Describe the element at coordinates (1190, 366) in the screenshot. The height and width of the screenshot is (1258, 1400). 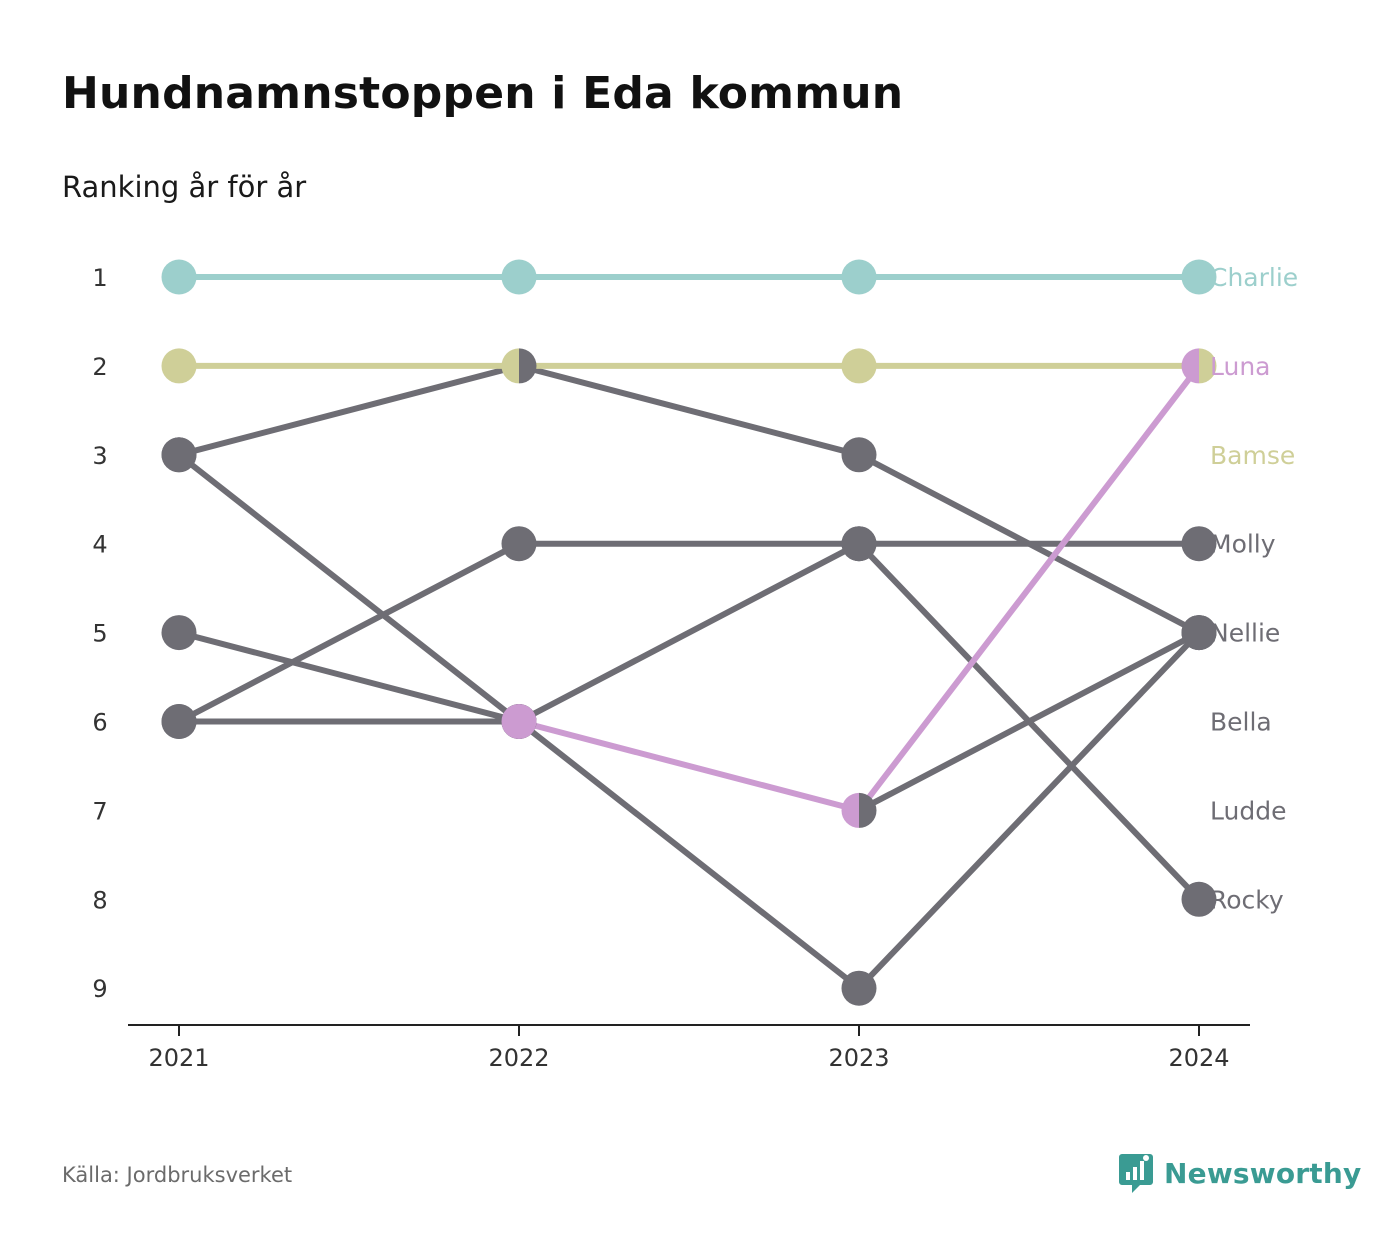
I see `split-marker-left-2024` at that location.